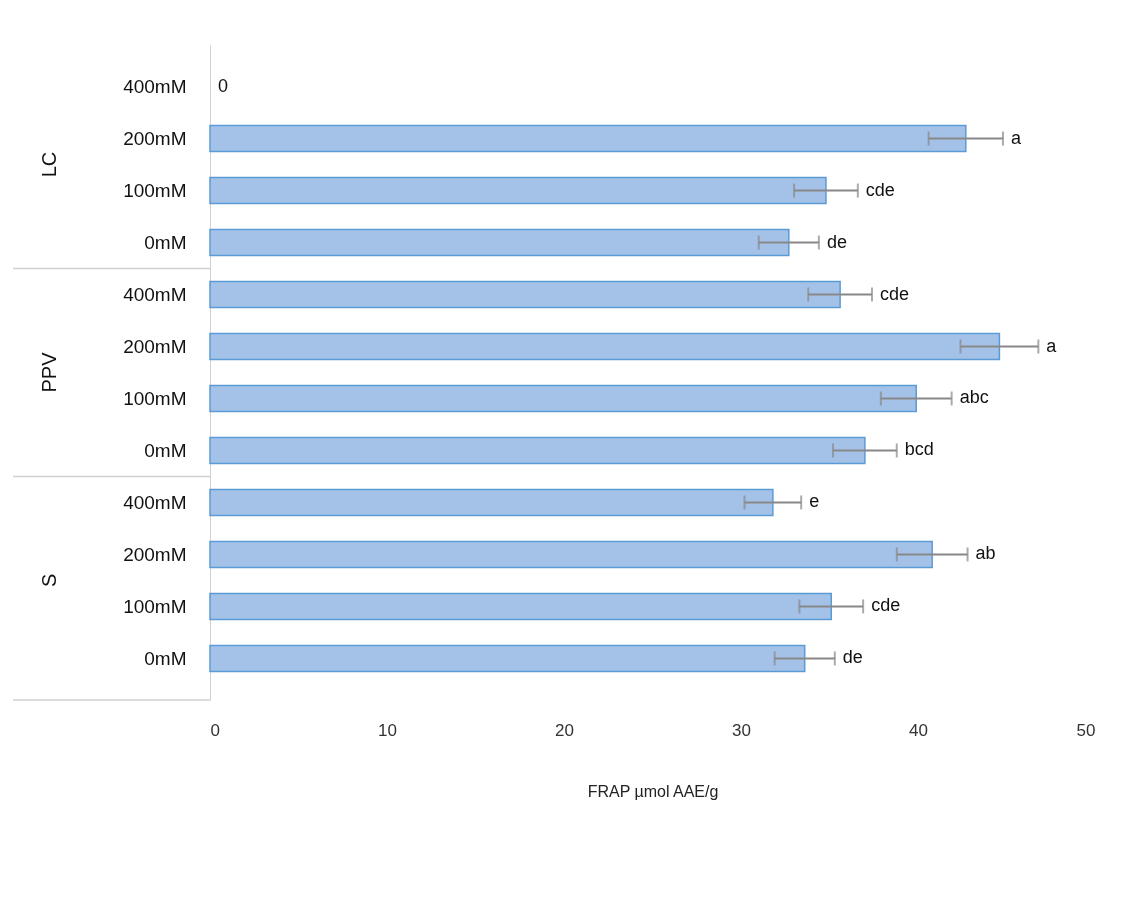  Describe the element at coordinates (919, 449) in the screenshot. I see `data-label: bcd` at that location.